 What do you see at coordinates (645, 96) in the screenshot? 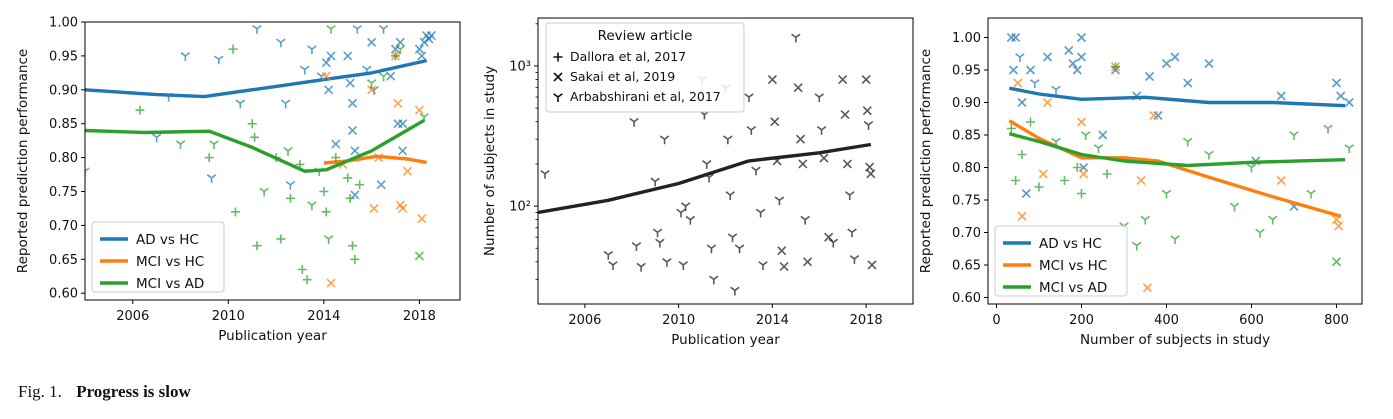
I see `legend-entry-label: Arbabshirani et al, 2017` at bounding box center [645, 96].